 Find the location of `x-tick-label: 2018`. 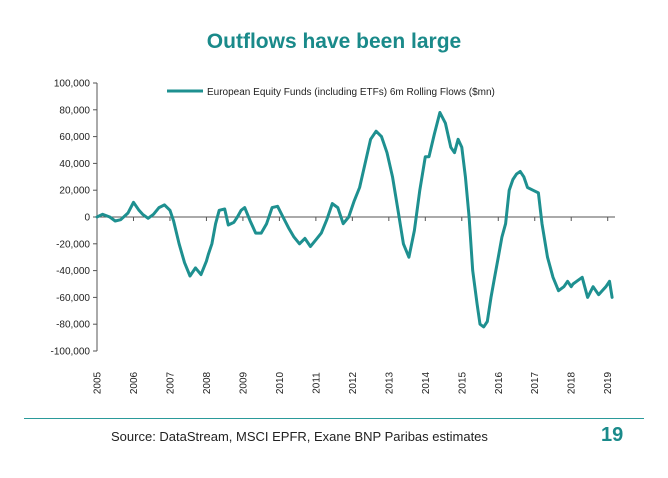

x-tick-label: 2018 is located at coordinates (572, 382).